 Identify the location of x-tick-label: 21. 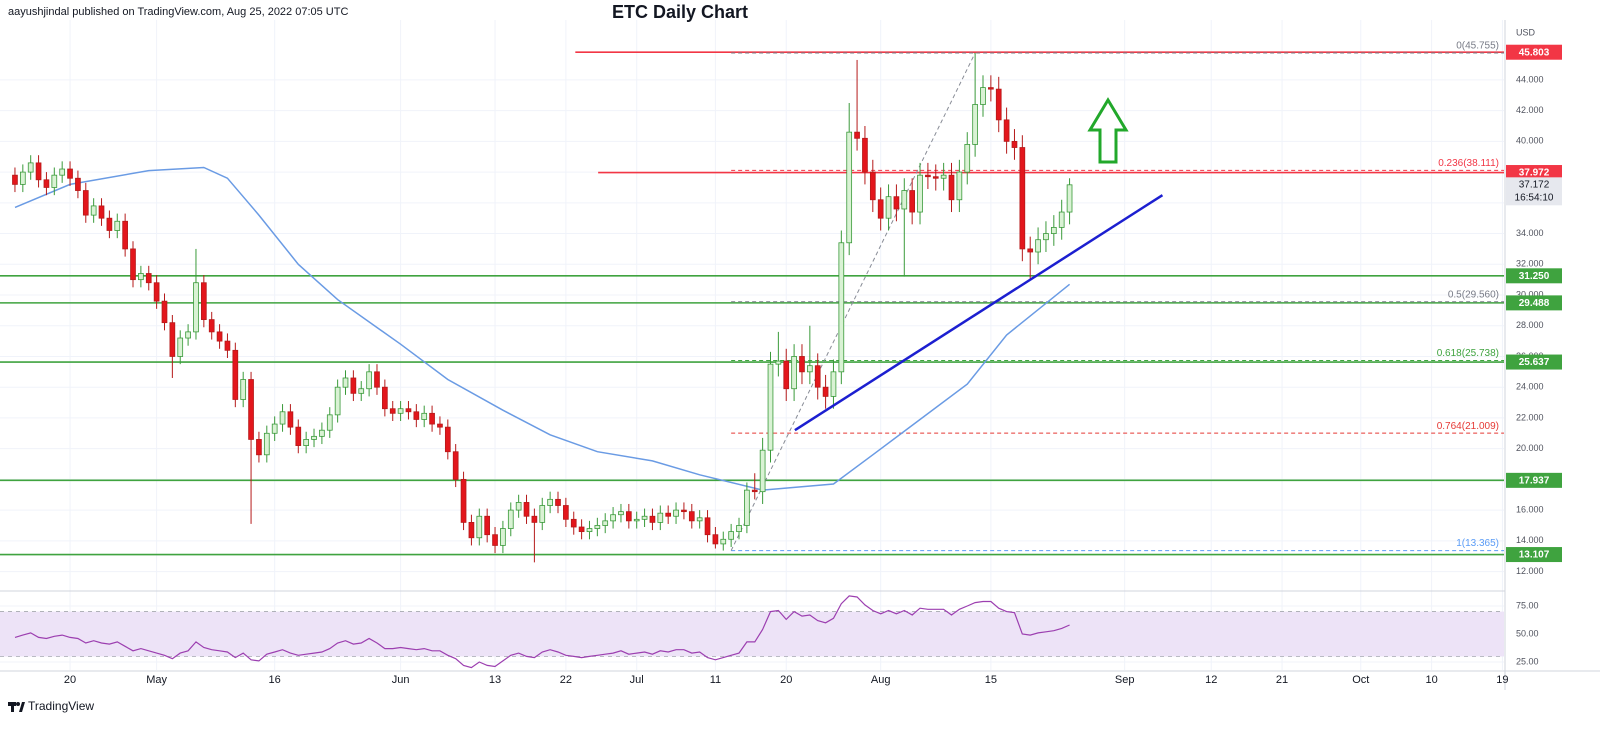
(1282, 680).